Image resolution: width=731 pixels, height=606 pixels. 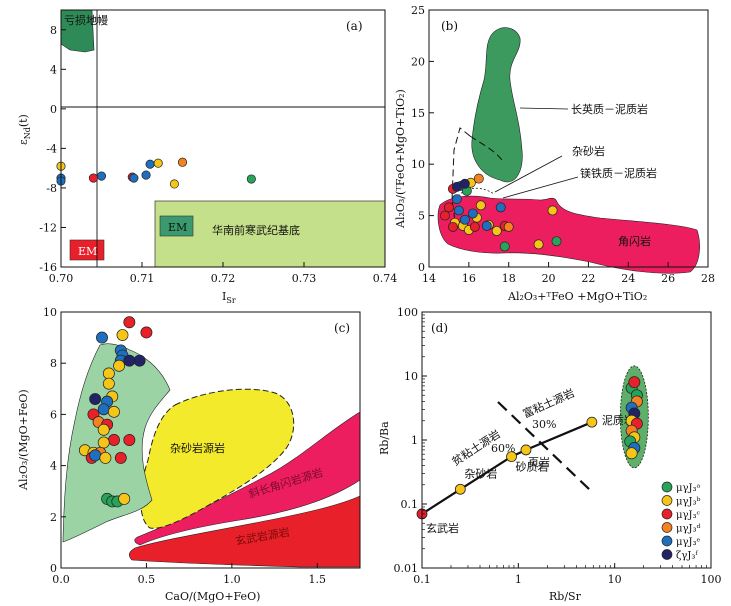 I want to click on region-label-greywacke-source: 杂砂岩源岩, so click(x=197, y=448).